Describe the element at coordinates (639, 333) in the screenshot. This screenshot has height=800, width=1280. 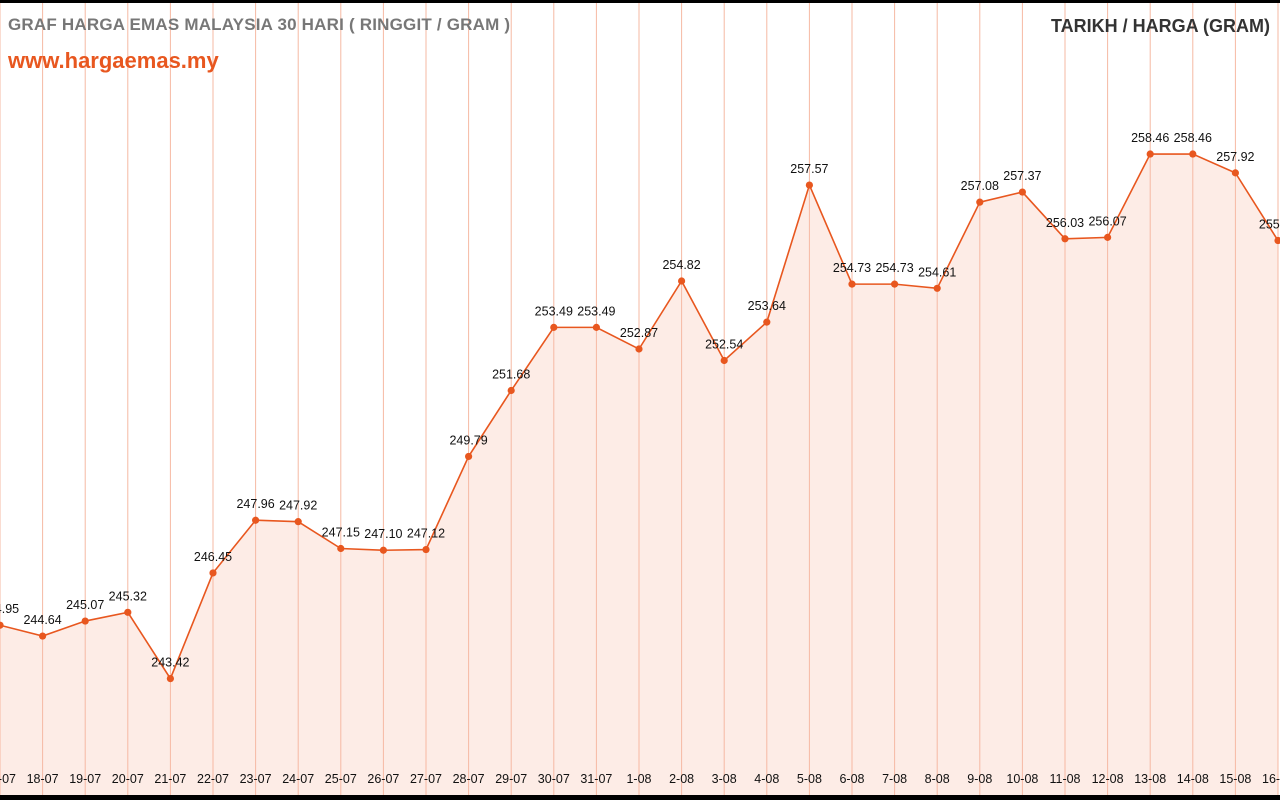
I see `data-label: 252.87` at that location.